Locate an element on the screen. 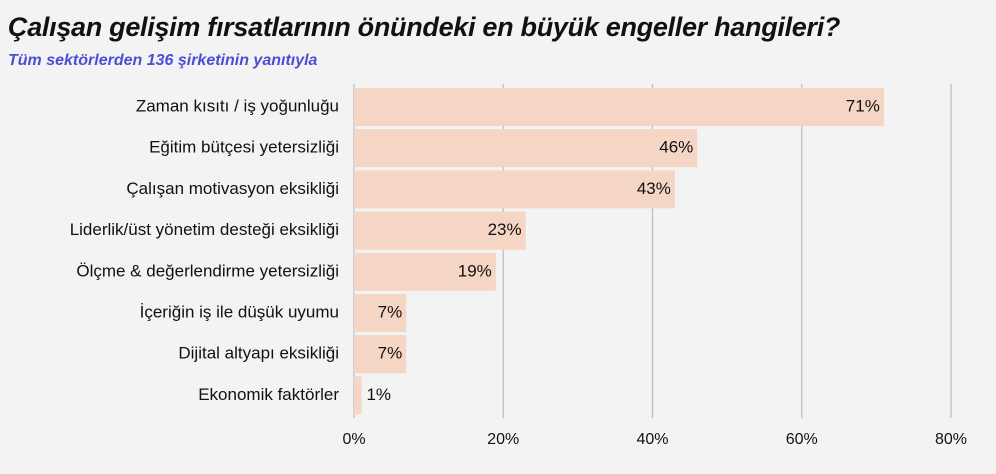 The width and height of the screenshot is (996, 474). category-label: Ekonomik faktörler is located at coordinates (268, 394).